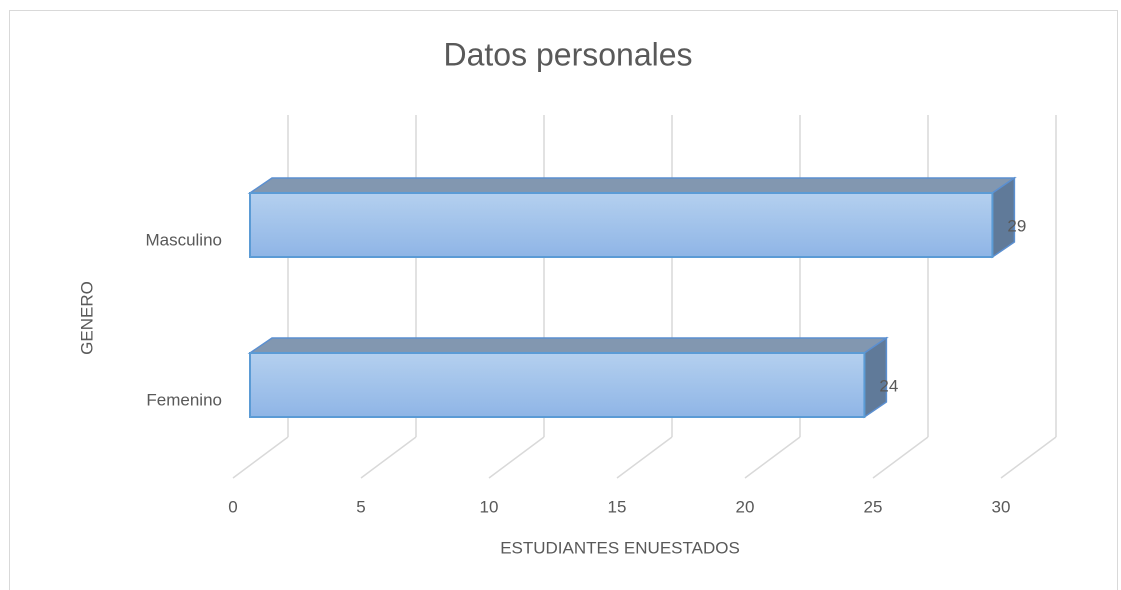 Image resolution: width=1121 pixels, height=590 pixels. Describe the element at coordinates (86, 318) in the screenshot. I see `y-axis-label: GENERO` at that location.